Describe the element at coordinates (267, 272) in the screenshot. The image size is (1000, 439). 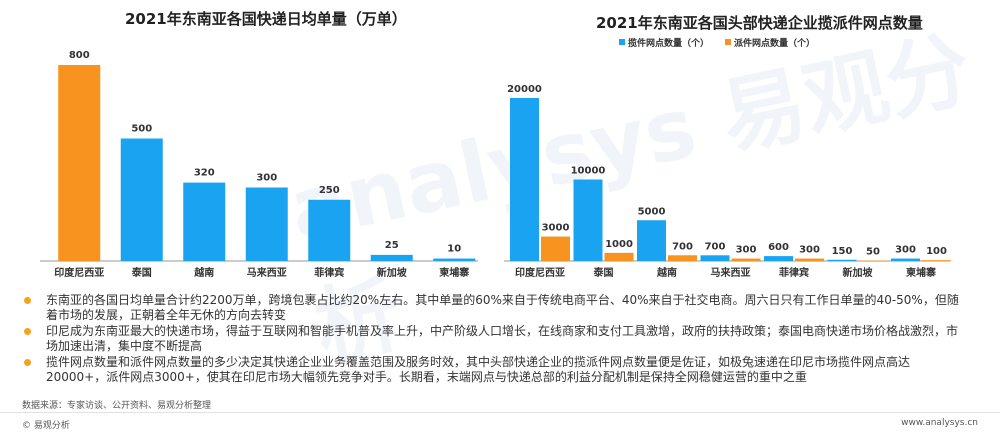
I see `left-category-label: 马来西亚` at that location.